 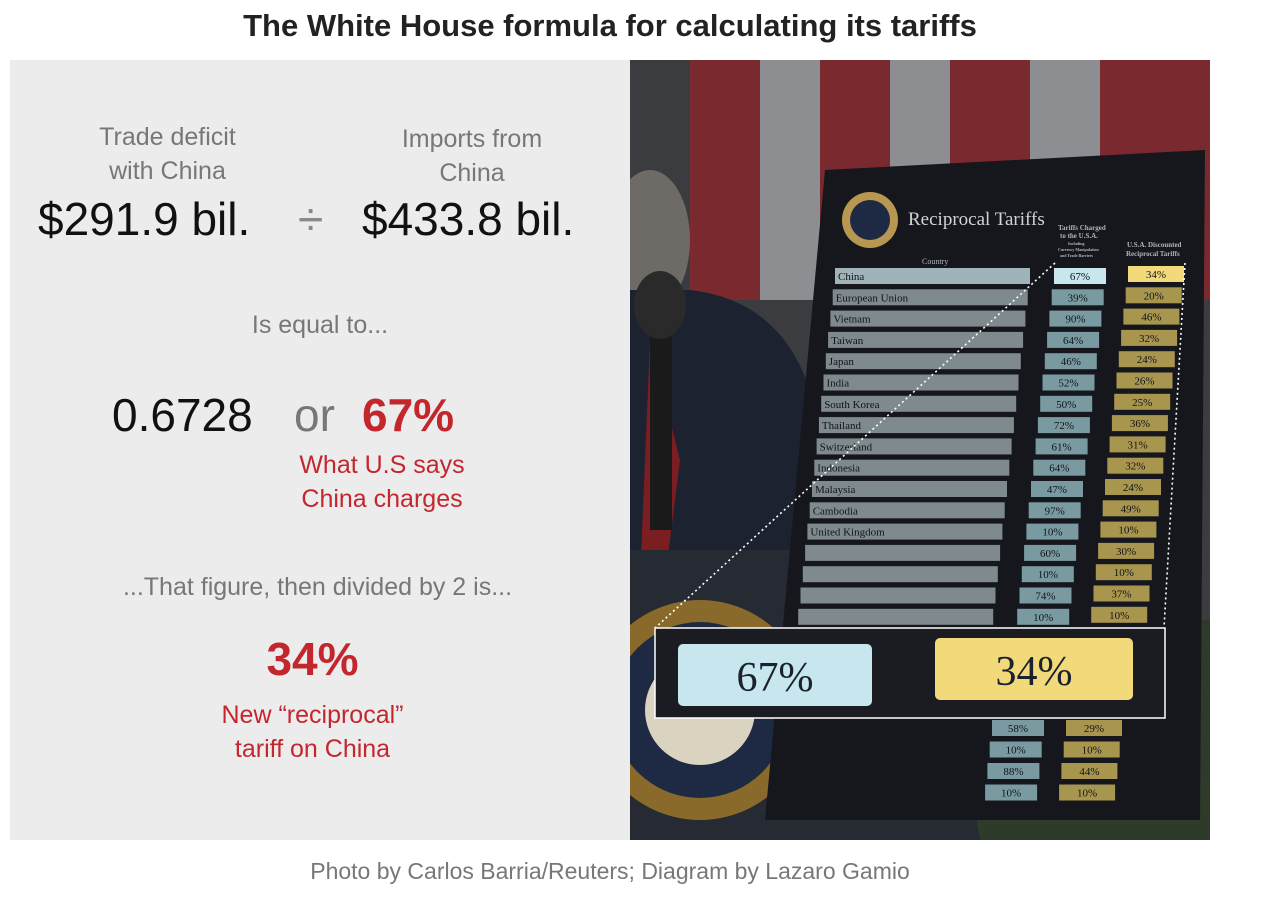 What do you see at coordinates (835, 511) in the screenshot?
I see `board-country-name: Cambodia` at bounding box center [835, 511].